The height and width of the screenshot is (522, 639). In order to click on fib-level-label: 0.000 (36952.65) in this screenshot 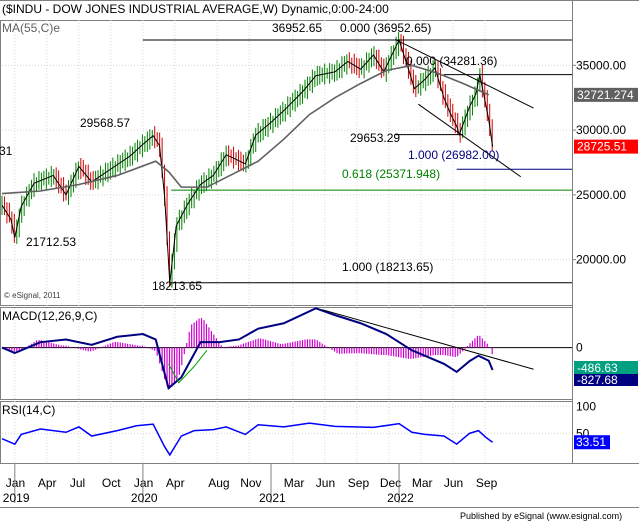, I will do `click(385, 28)`.